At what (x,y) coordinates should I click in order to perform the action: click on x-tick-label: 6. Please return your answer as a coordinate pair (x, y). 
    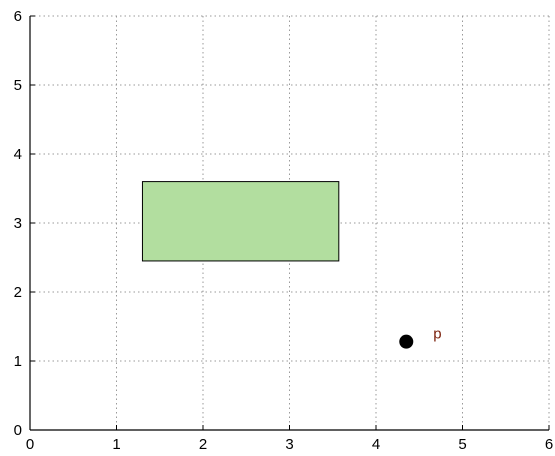
    Looking at the image, I should click on (549, 444).